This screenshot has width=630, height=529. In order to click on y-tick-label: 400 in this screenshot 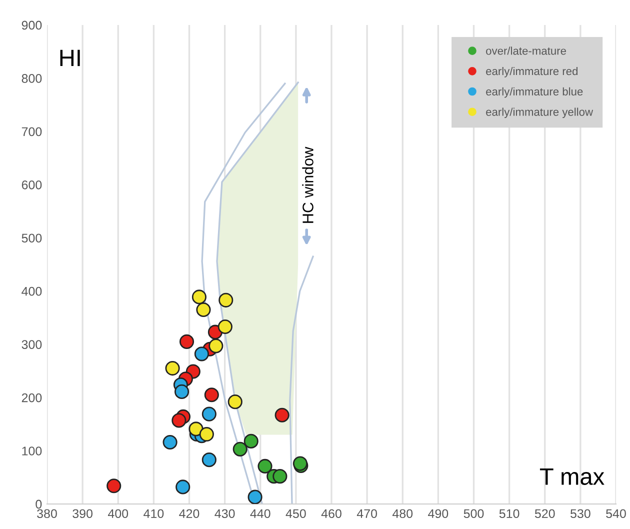, I will do `click(32, 291)`.